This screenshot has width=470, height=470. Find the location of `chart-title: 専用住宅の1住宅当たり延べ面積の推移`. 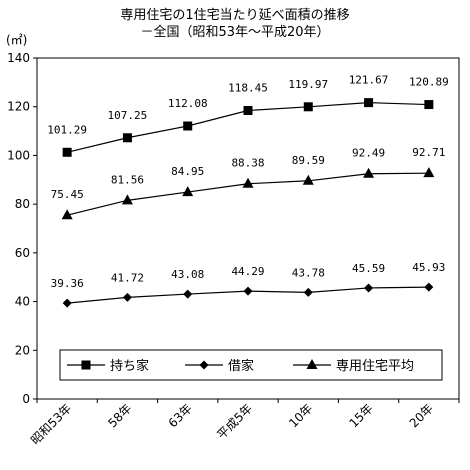

chart-title: 専用住宅の1住宅当たり延べ面積の推移 is located at coordinates (235, 15).